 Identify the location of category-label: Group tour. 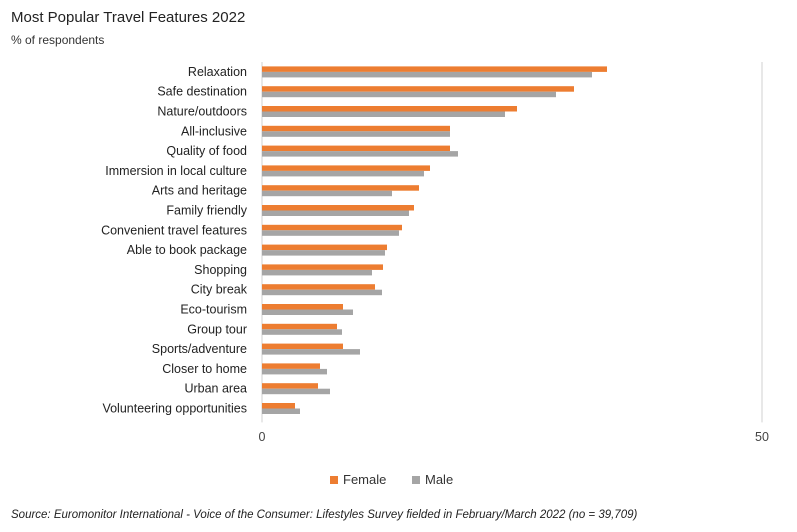
(217, 329).